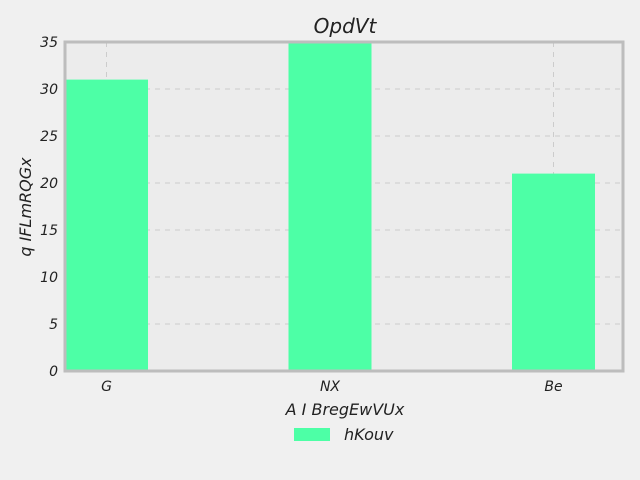 The width and height of the screenshot is (640, 480). I want to click on y-tick-label: 0, so click(53, 372).